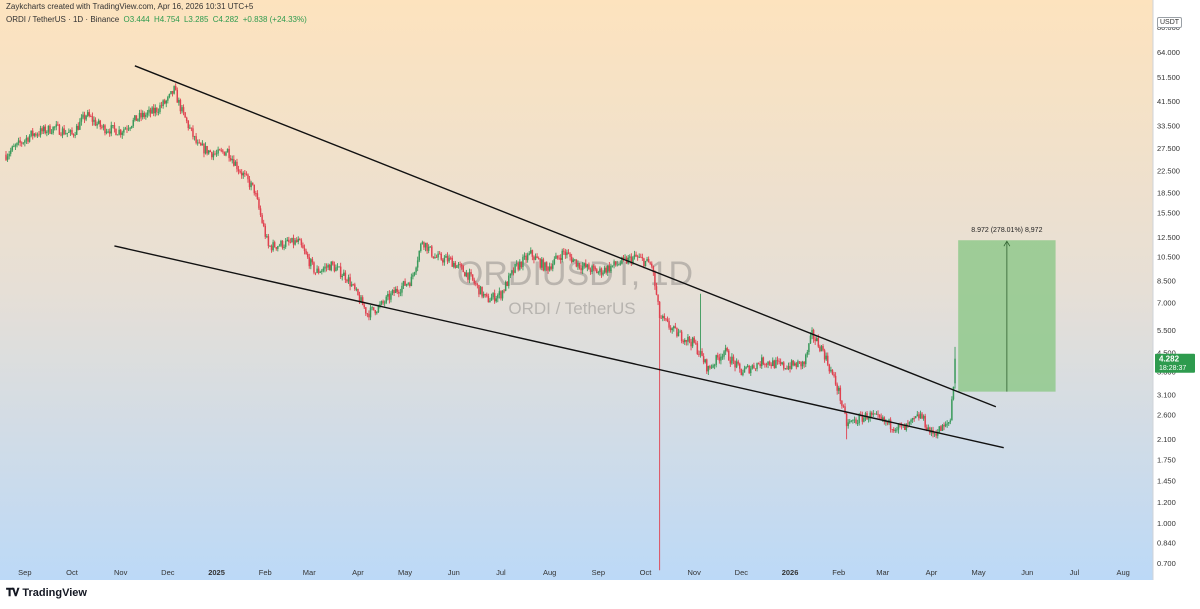  What do you see at coordinates (72, 572) in the screenshot?
I see `x-tick-label: Oct` at bounding box center [72, 572].